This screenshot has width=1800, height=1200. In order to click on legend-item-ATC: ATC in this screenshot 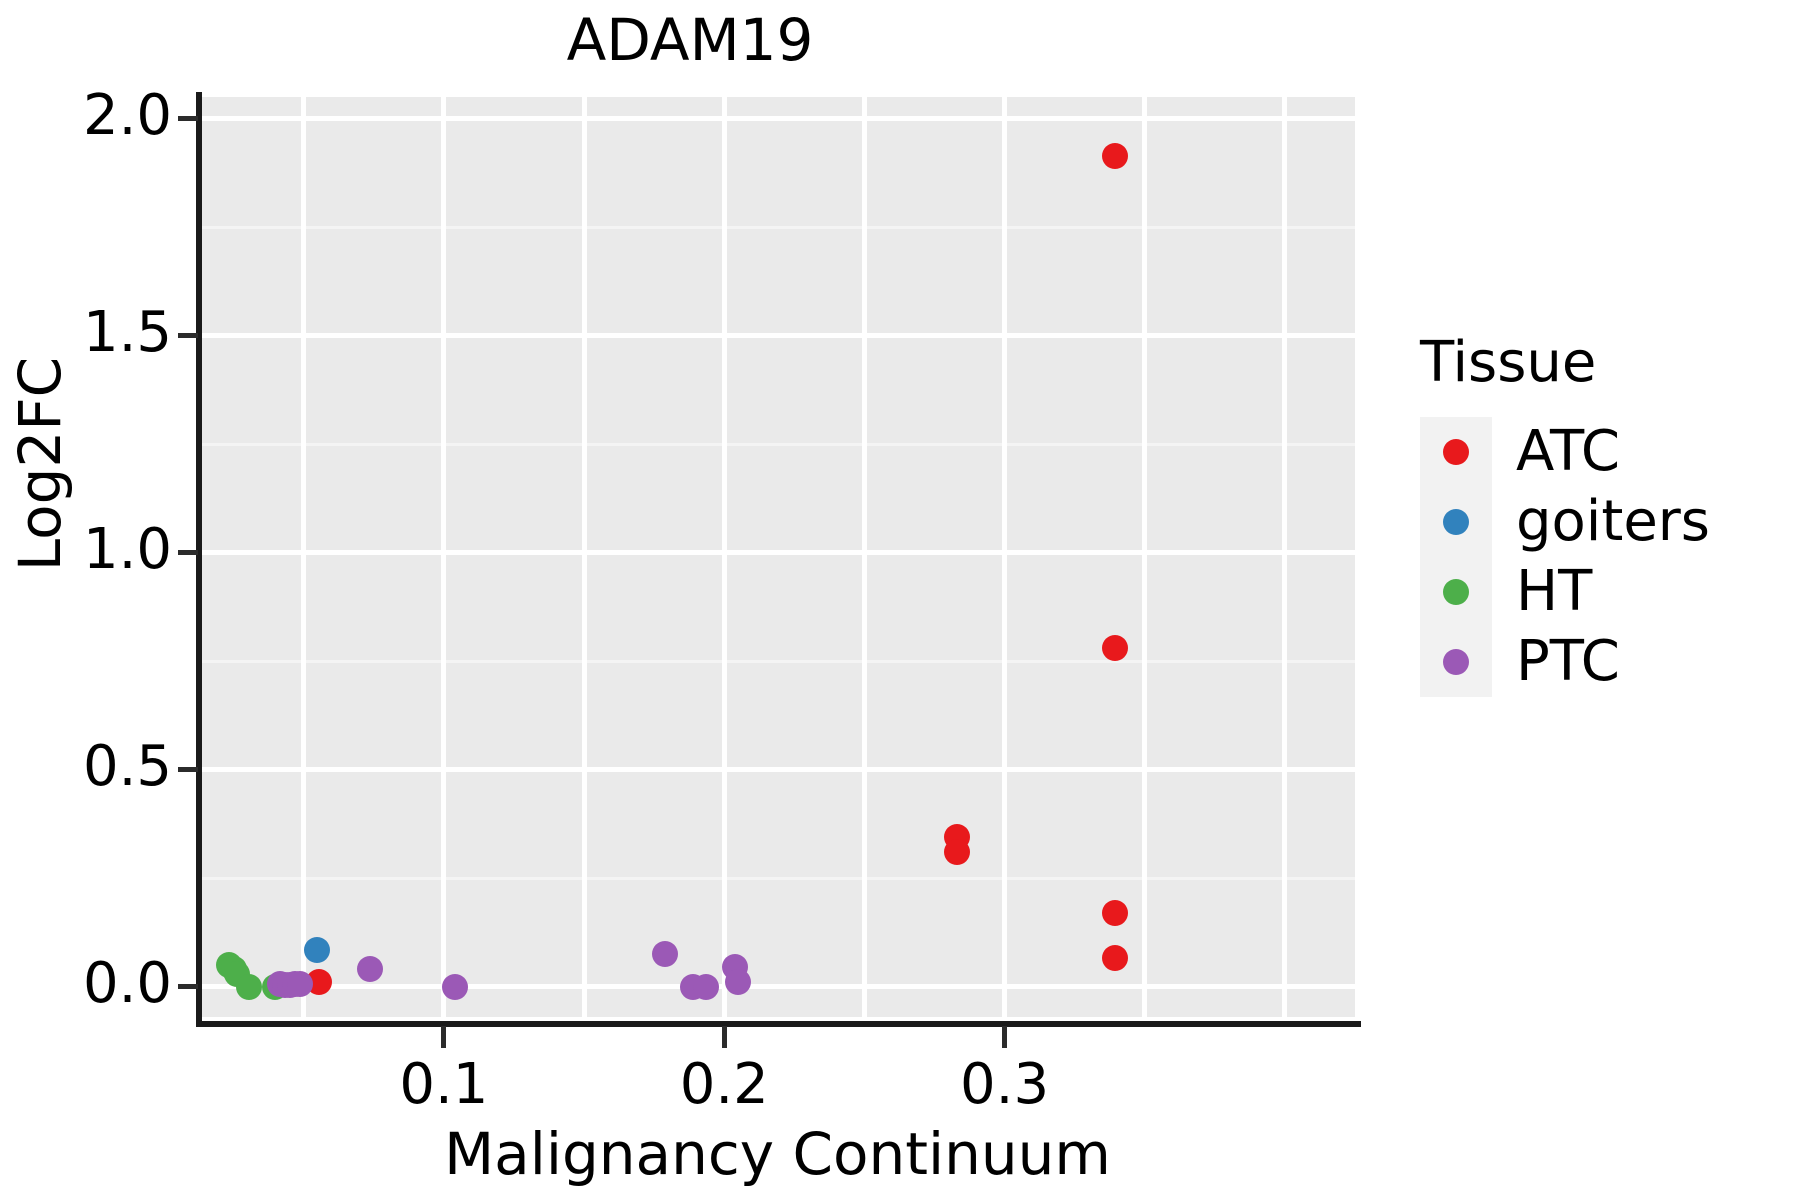, I will do `click(1600, 452)`.